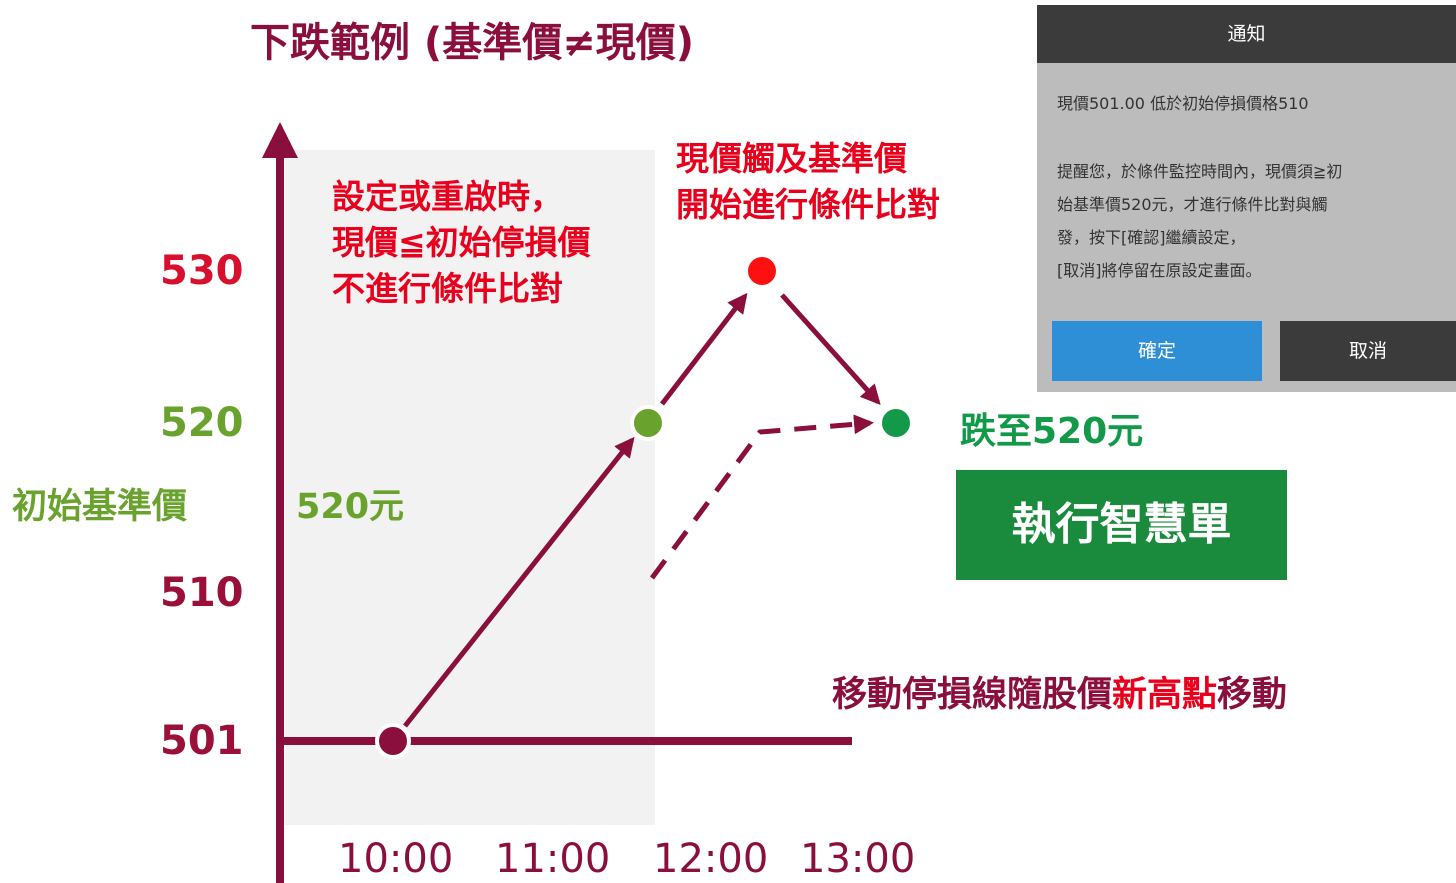 This screenshot has width=1456, height=883. What do you see at coordinates (1052, 431) in the screenshot?
I see `drop-label: 跌至520元` at bounding box center [1052, 431].